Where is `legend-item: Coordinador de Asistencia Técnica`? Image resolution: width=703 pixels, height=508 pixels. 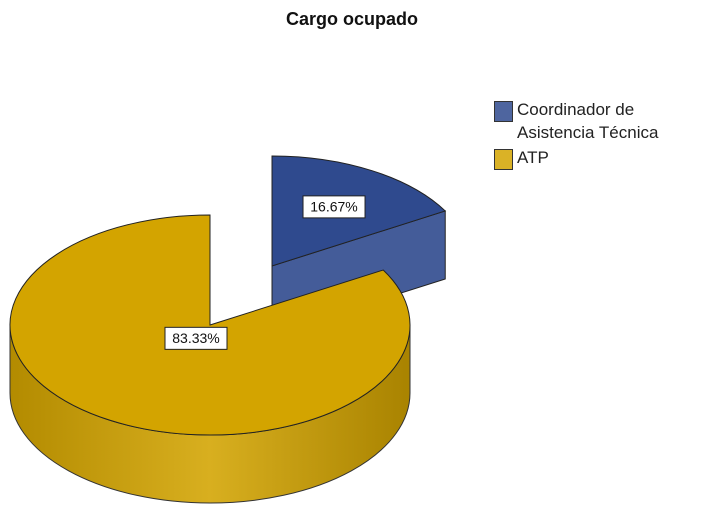
legend-item: Coordinador de Asistencia Técnica is located at coordinates (589, 121).